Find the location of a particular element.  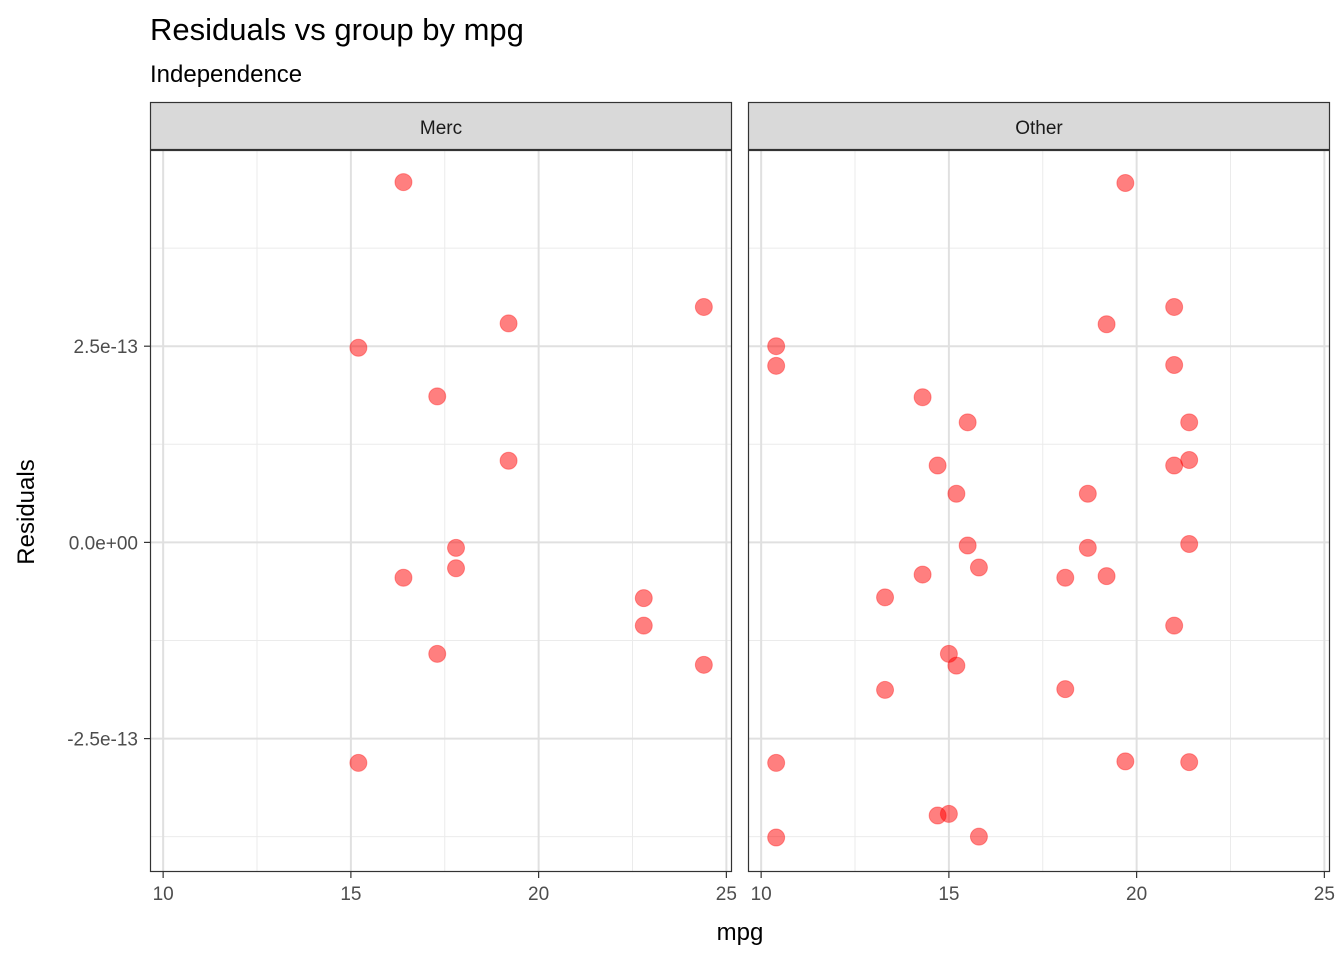

facet-strip-label: Other is located at coordinates (1039, 128).